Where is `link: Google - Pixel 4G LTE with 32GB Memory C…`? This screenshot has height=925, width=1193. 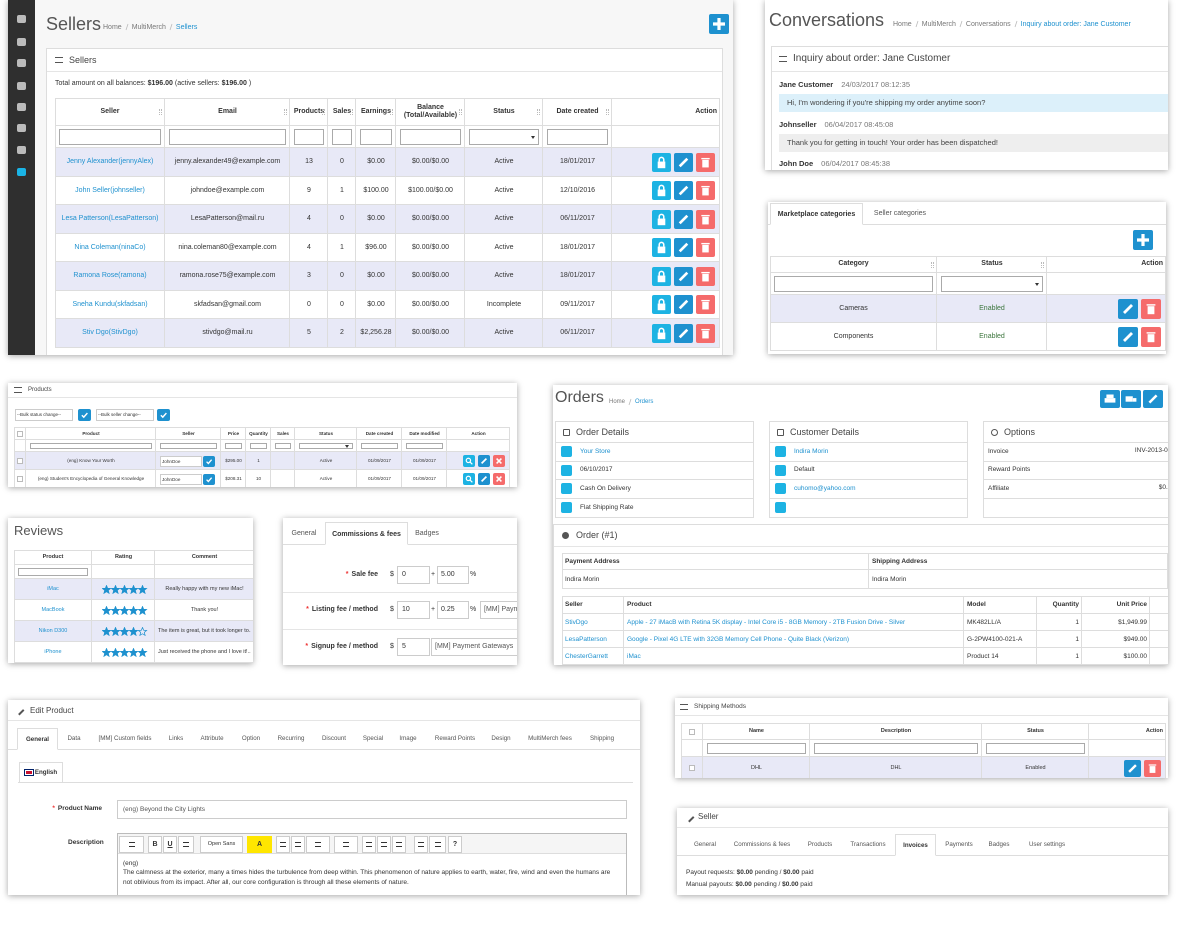
link: Google - Pixel 4G LTE with 32GB Memory C… is located at coordinates (738, 639).